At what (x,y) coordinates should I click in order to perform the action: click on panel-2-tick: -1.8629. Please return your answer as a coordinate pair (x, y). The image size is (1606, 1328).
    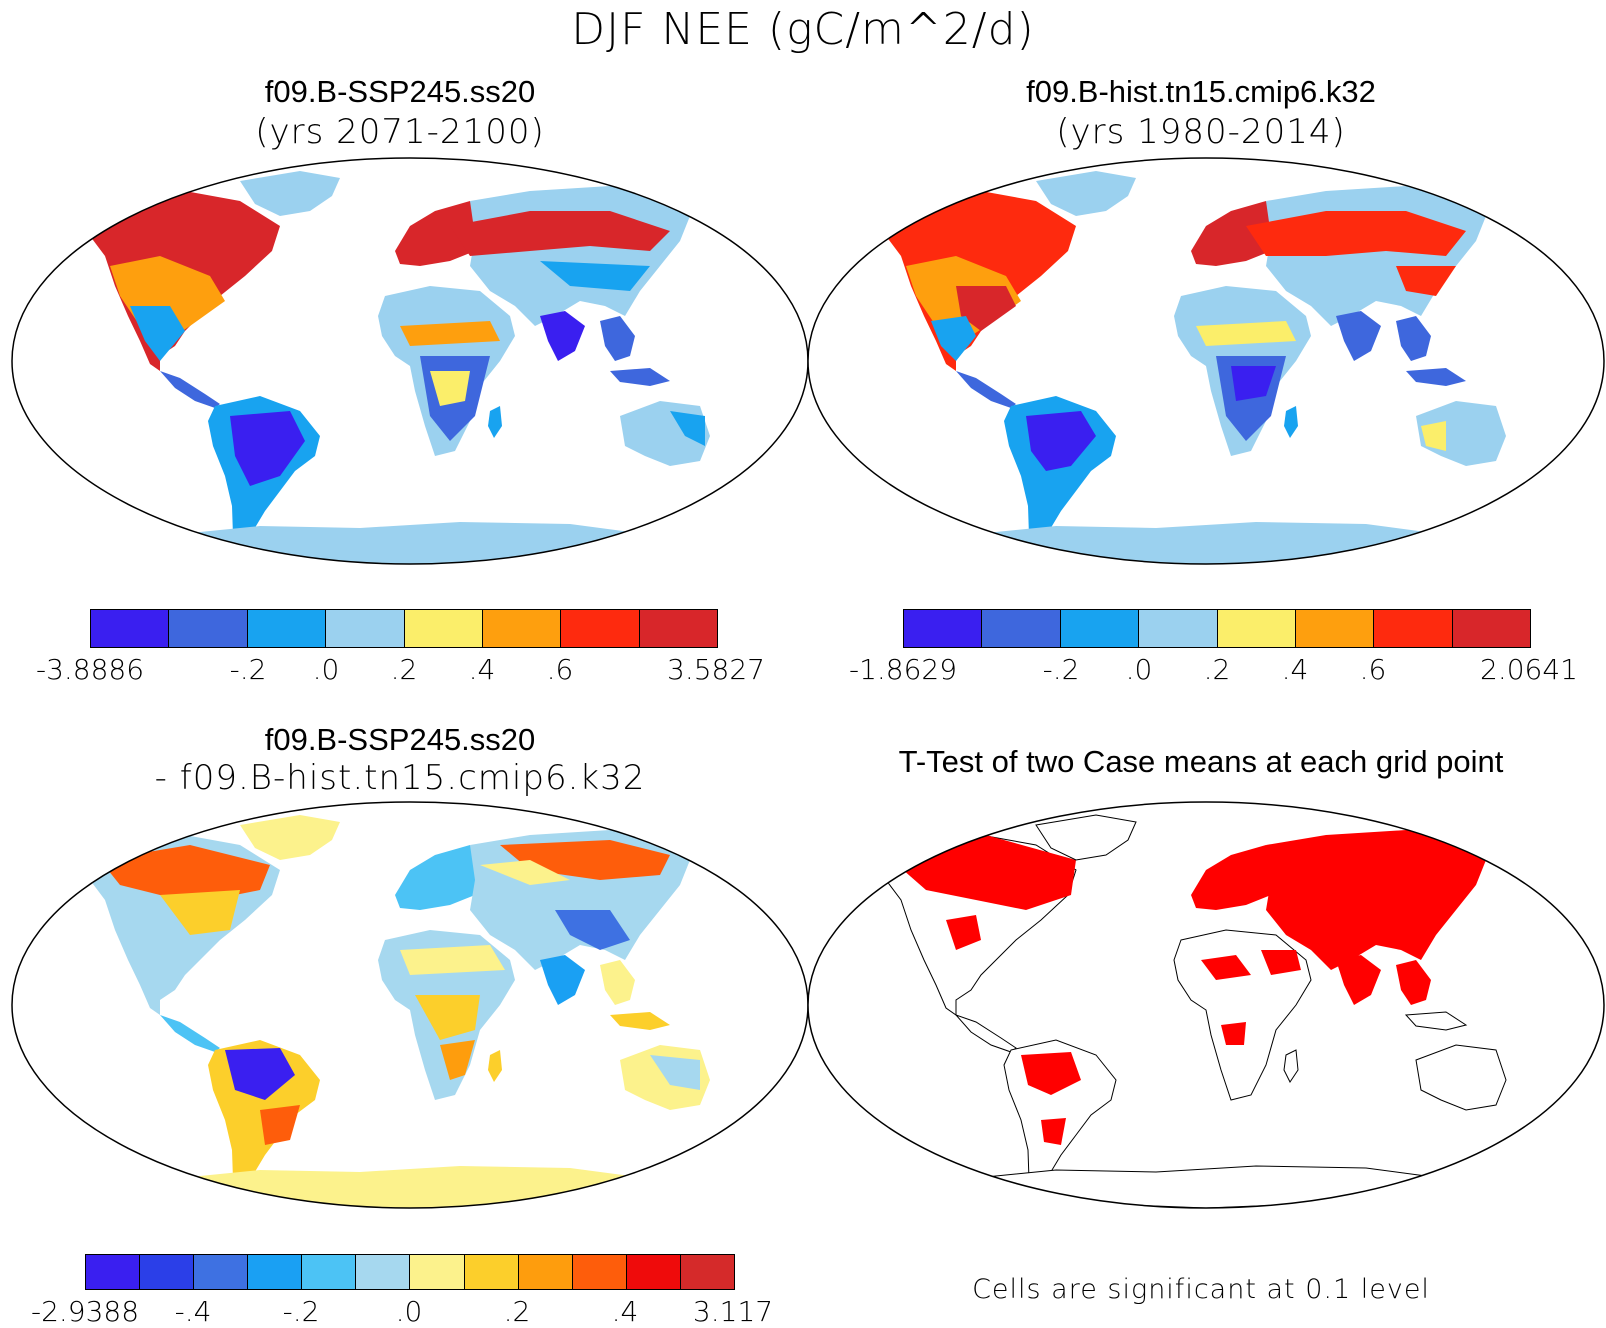
    Looking at the image, I should click on (903, 669).